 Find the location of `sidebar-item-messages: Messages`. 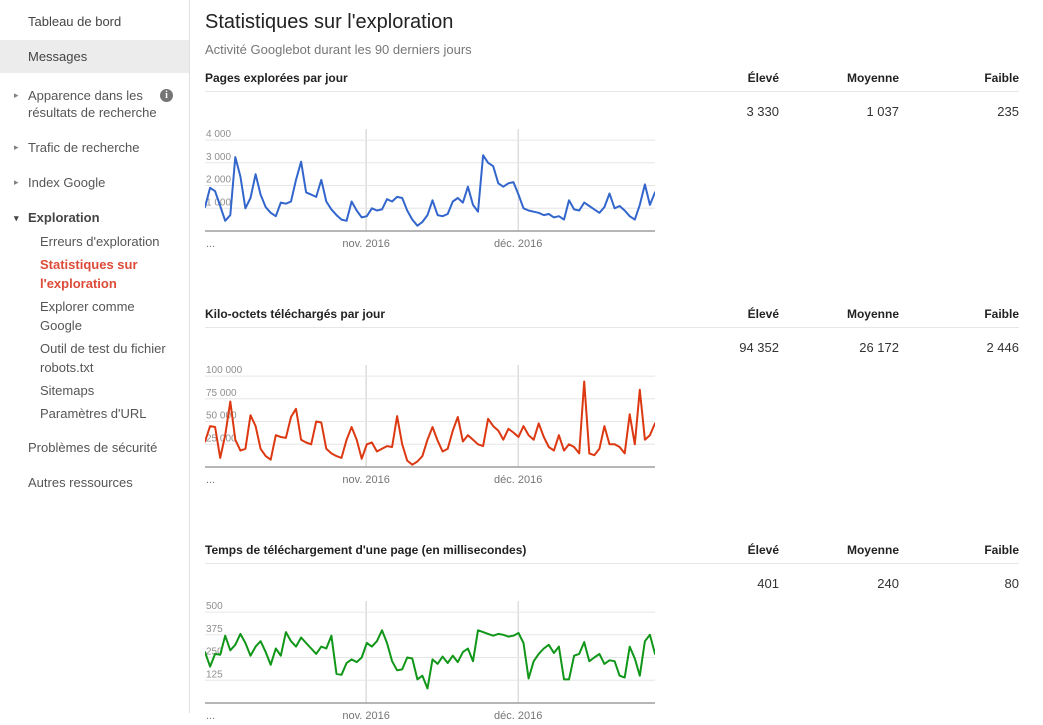

sidebar-item-messages: Messages is located at coordinates (94, 56).